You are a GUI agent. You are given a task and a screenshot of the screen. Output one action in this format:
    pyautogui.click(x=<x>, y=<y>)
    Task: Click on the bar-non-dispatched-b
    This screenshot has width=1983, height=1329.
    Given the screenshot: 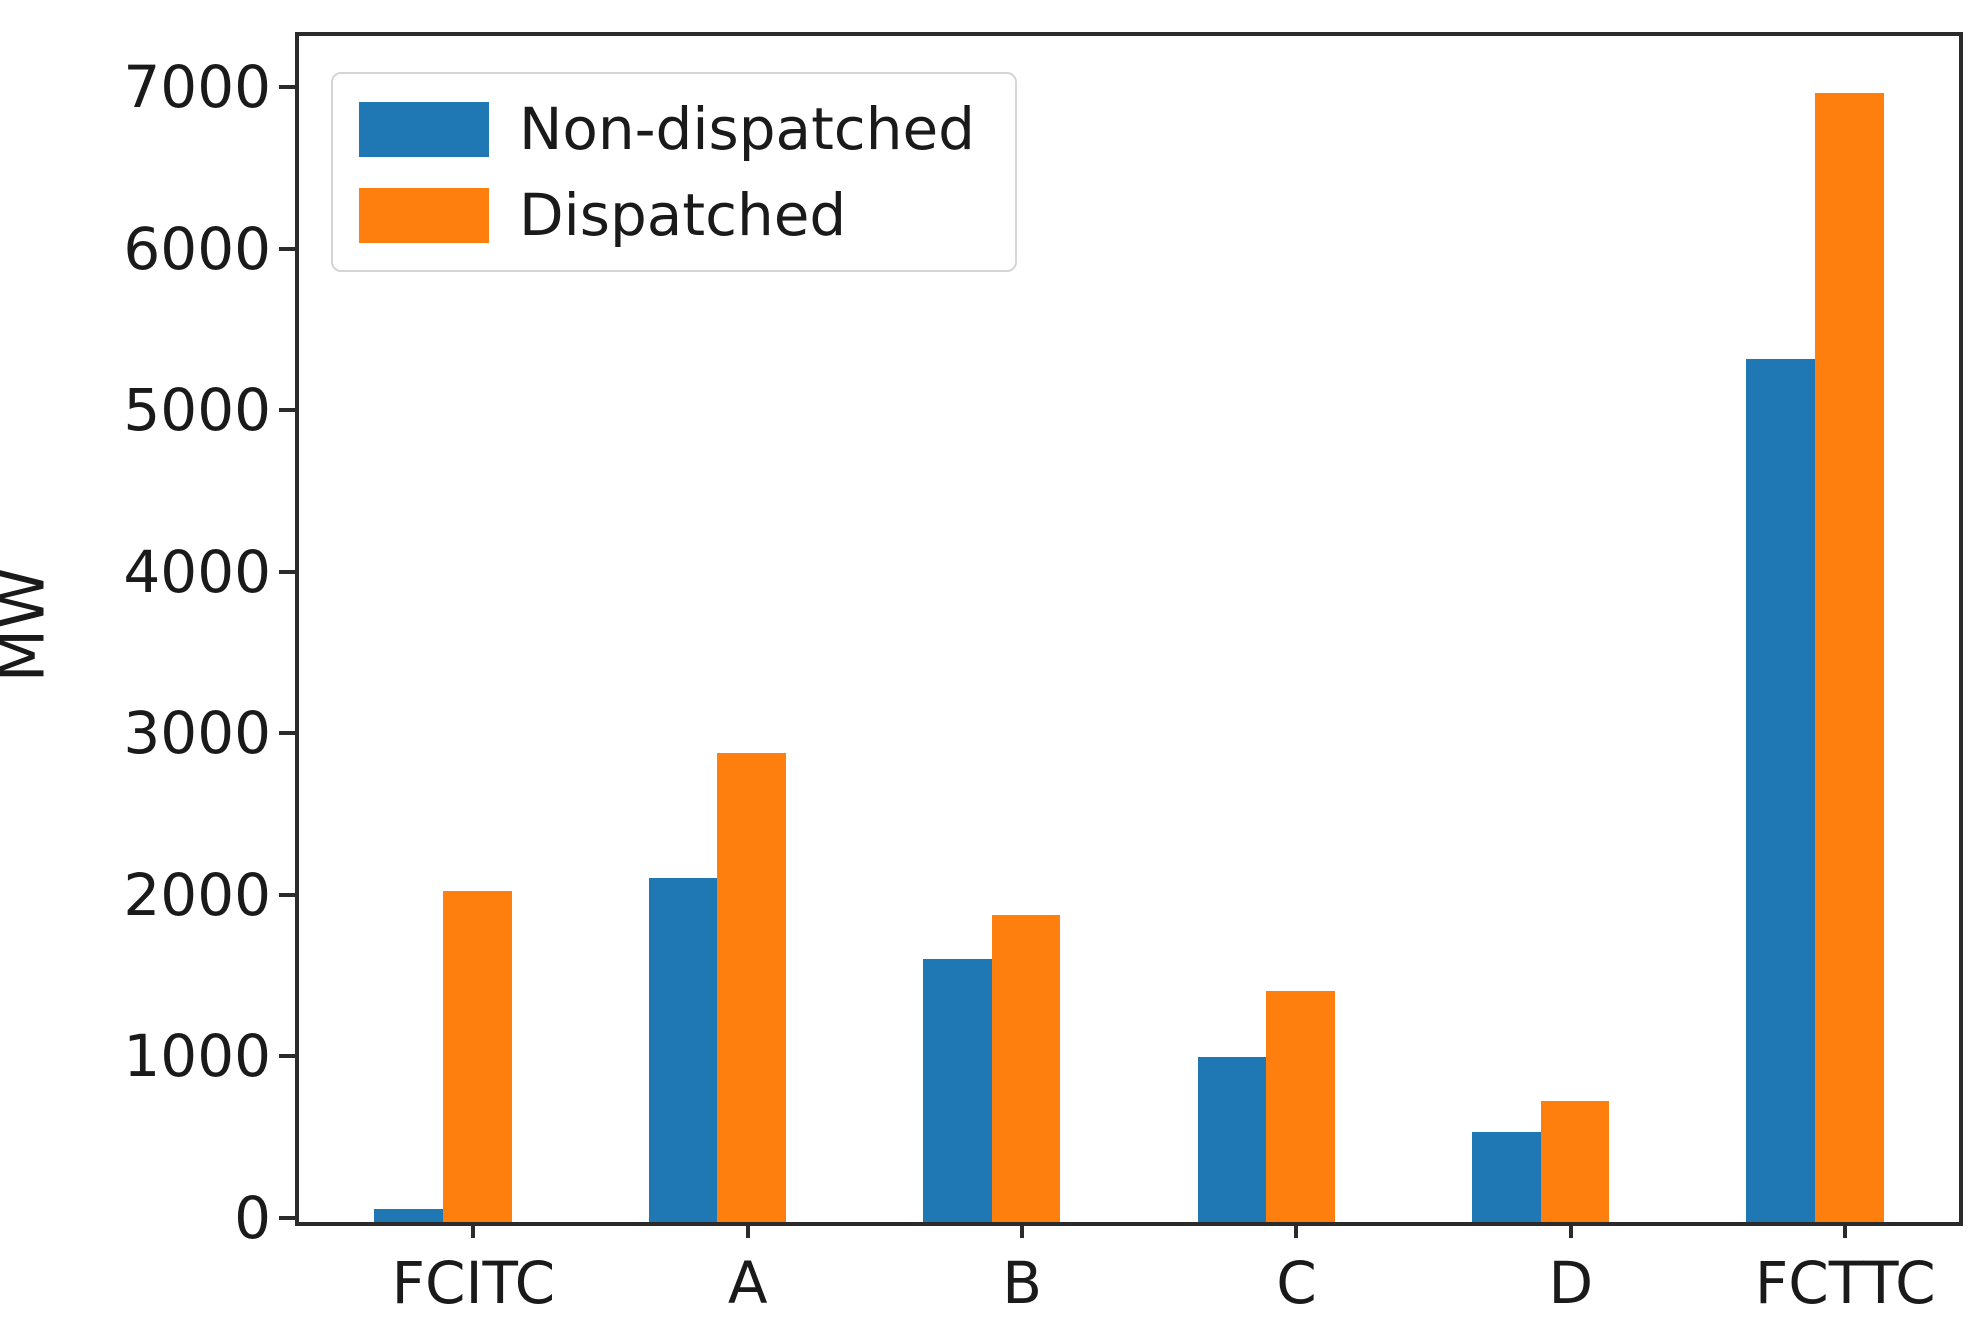 What is the action you would take?
    pyautogui.click(x=957, y=1090)
    